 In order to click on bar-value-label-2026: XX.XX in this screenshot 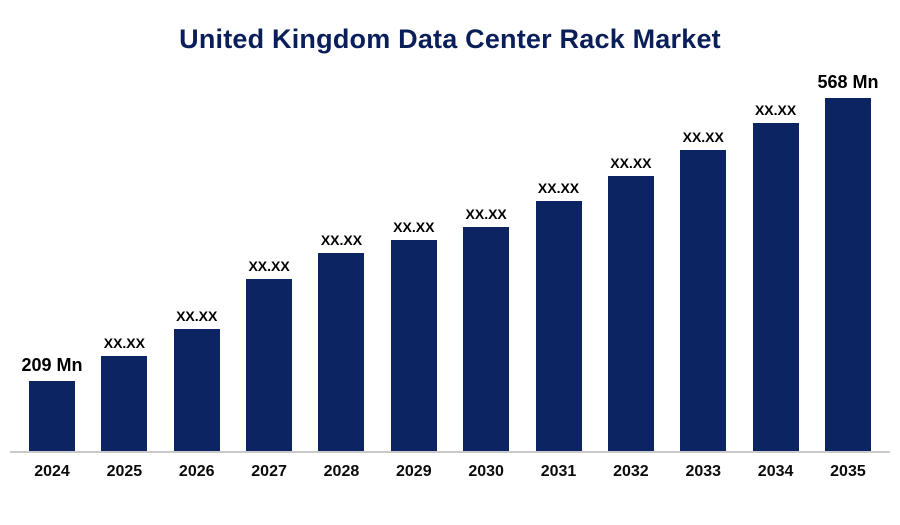, I will do `click(197, 316)`.